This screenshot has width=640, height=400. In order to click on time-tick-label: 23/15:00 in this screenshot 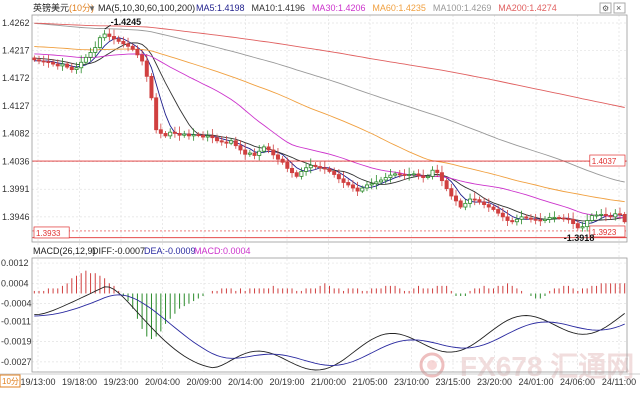, I will do `click(452, 382)`.